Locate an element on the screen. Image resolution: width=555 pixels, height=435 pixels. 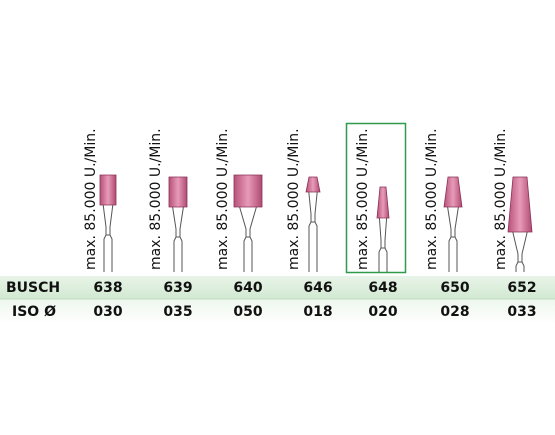
iso-number: 035 is located at coordinates (177, 312).